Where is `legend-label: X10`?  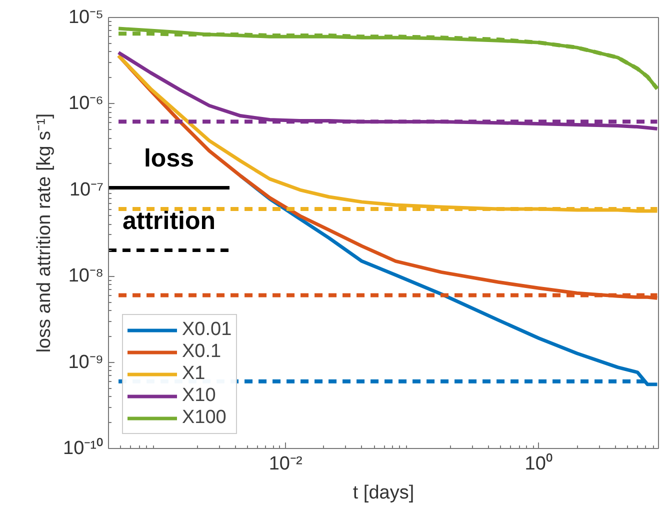
legend-label: X10 is located at coordinates (199, 396).